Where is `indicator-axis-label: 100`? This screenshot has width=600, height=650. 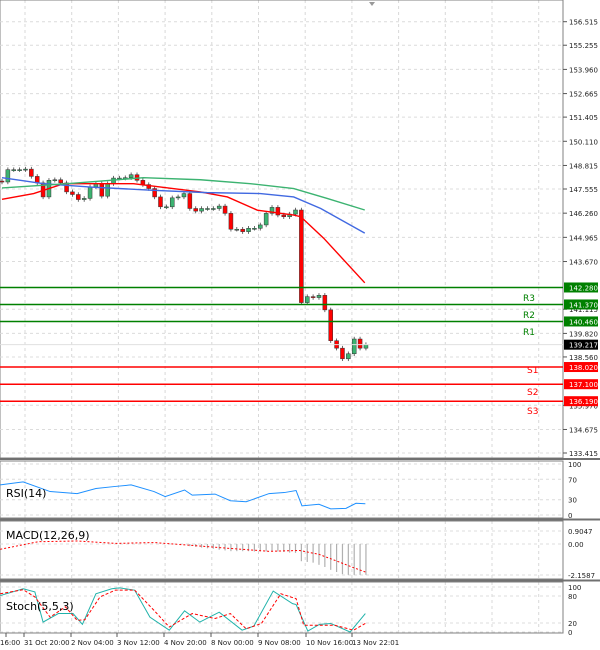
indicator-axis-label: 100 is located at coordinates (574, 465).